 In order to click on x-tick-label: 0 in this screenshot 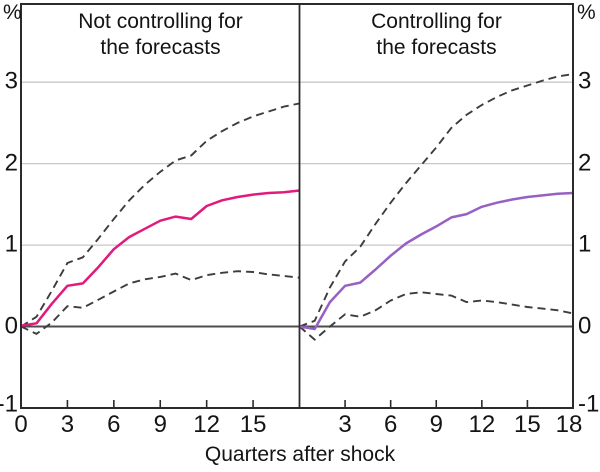, I will do `click(21, 424)`.